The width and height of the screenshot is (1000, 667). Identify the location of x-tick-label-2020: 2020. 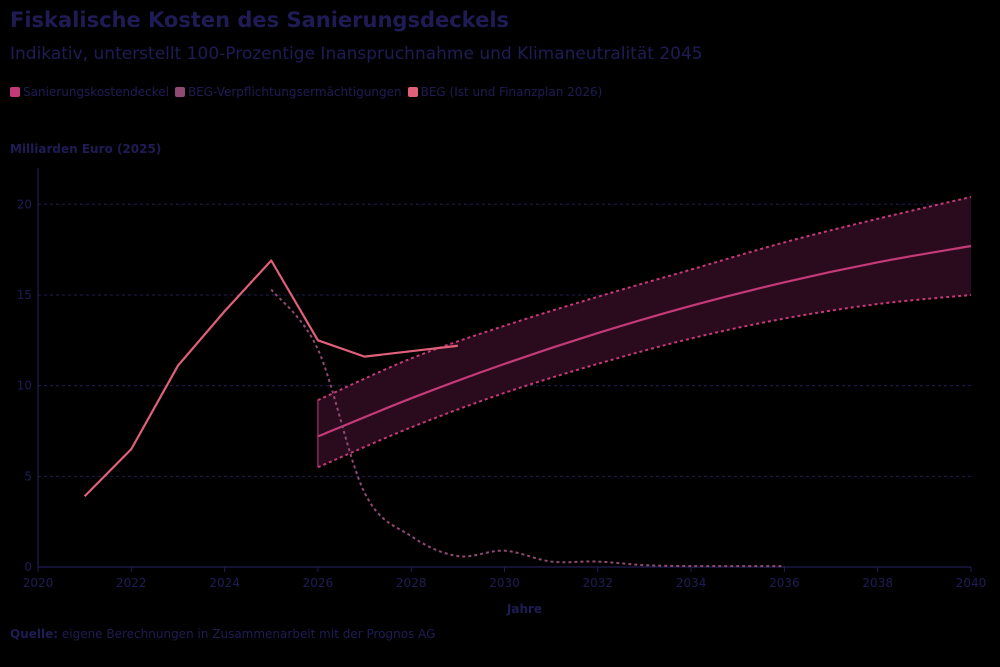
(38, 583).